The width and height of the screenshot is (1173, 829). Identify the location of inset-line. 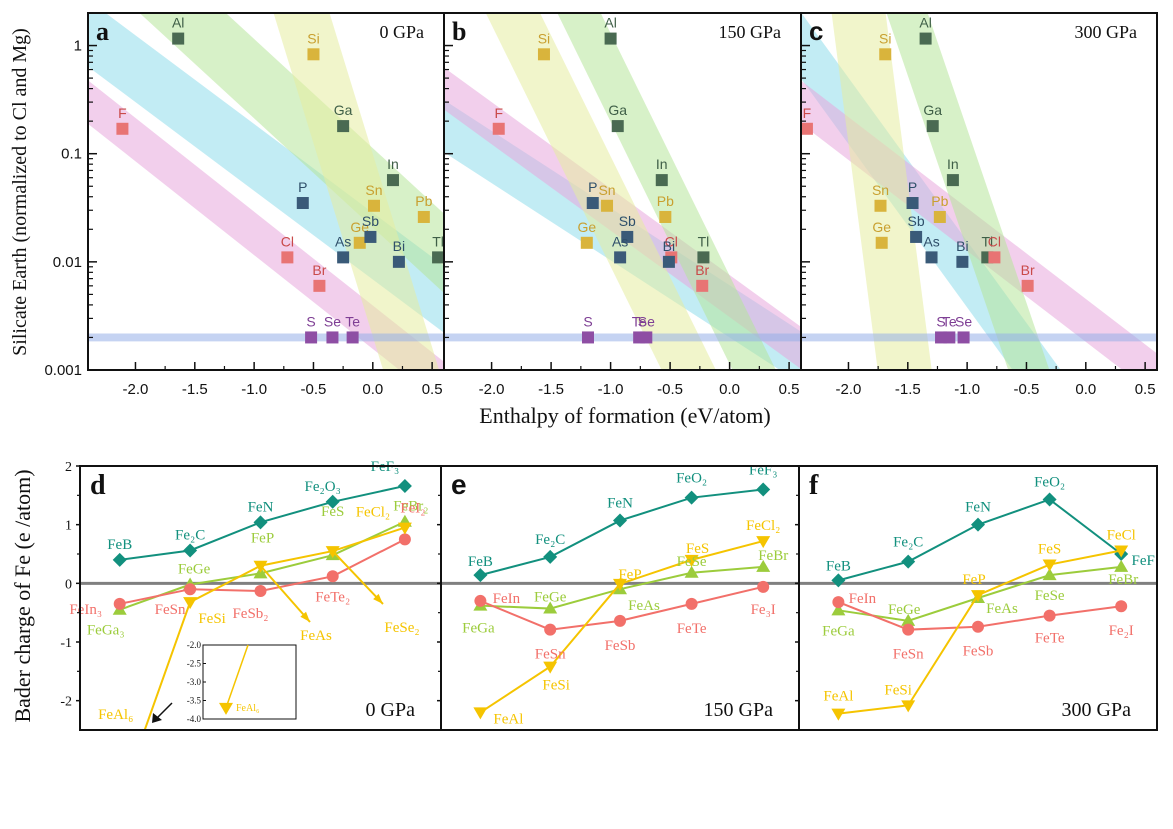
(237, 676).